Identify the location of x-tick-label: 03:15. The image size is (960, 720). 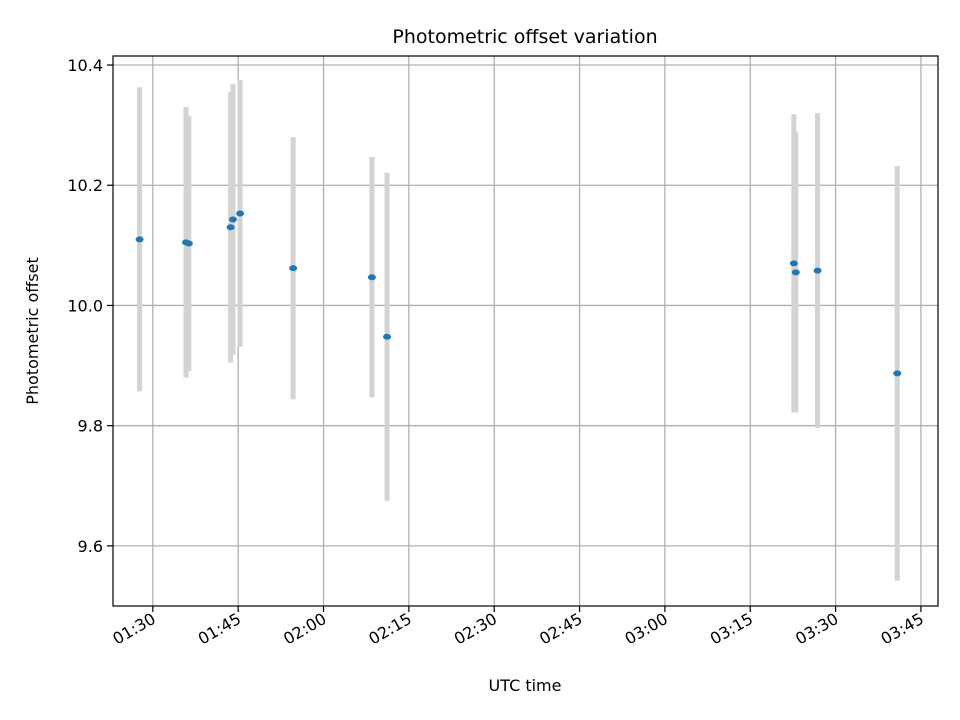
(731, 629).